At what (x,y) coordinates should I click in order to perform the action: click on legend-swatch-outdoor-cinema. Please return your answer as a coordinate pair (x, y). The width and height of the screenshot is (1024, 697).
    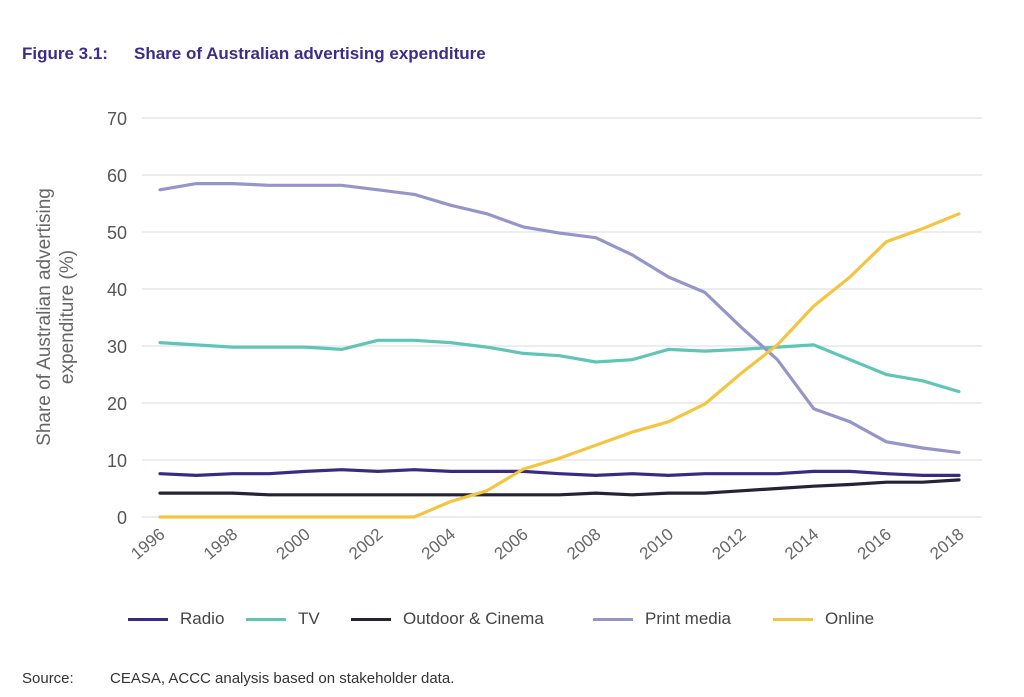
    Looking at the image, I should click on (371, 619).